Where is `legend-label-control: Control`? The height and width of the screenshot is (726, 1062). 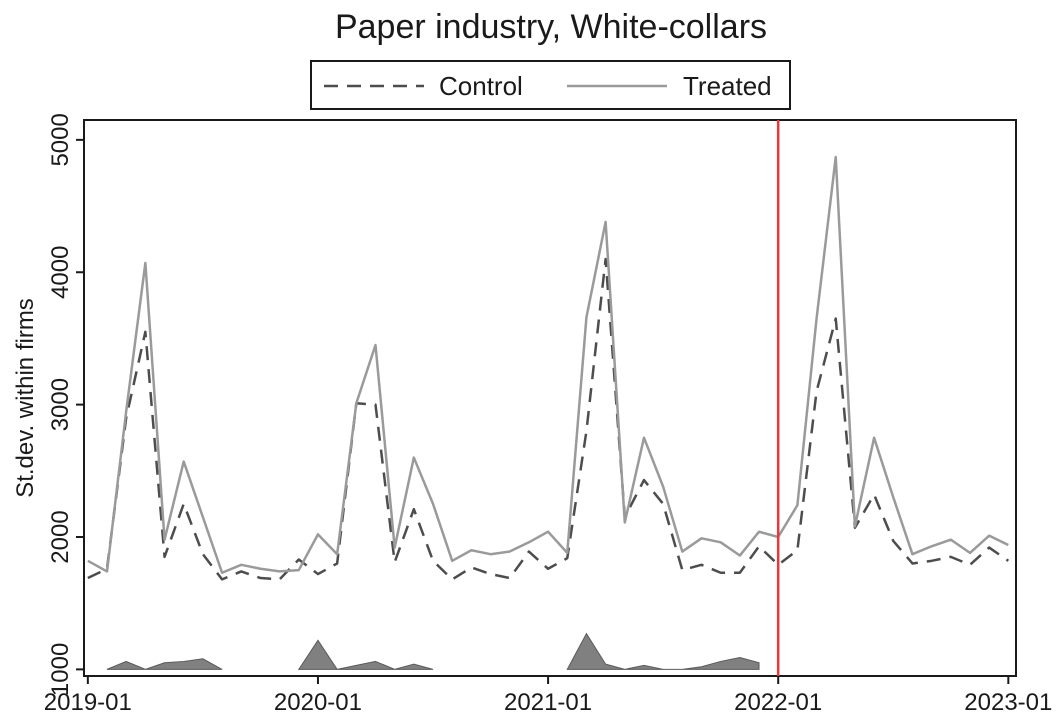 legend-label-control: Control is located at coordinates (481, 86).